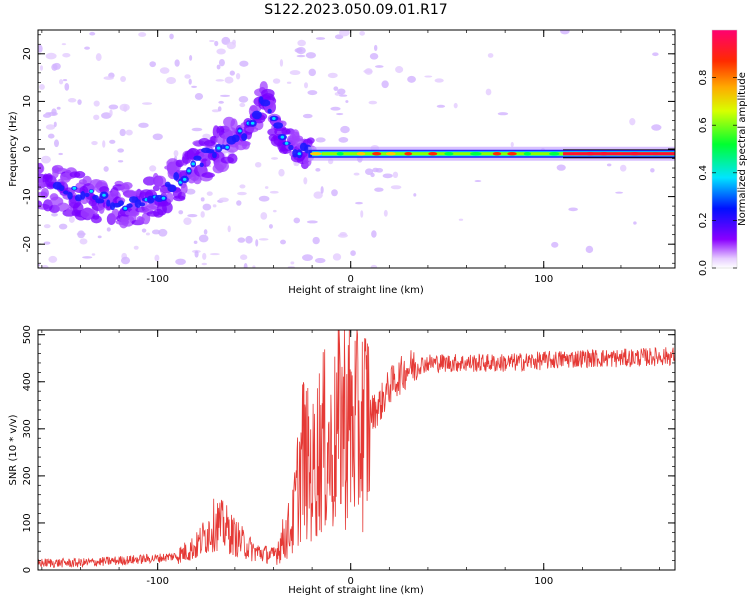  What do you see at coordinates (703, 125) in the screenshot?
I see `colorbar-tick-label: 0.6` at bounding box center [703, 125].